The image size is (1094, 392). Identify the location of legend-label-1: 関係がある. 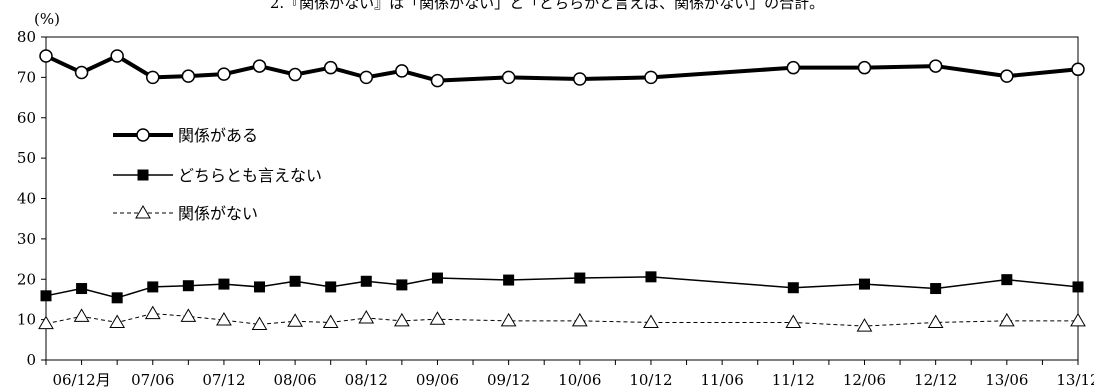
(218, 135).